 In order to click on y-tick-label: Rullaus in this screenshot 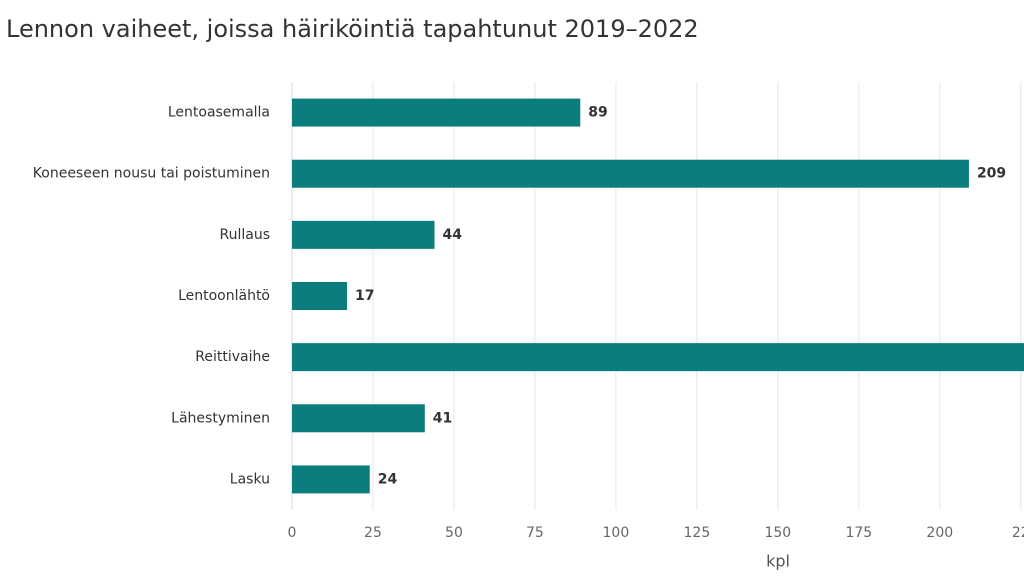, I will do `click(245, 235)`.